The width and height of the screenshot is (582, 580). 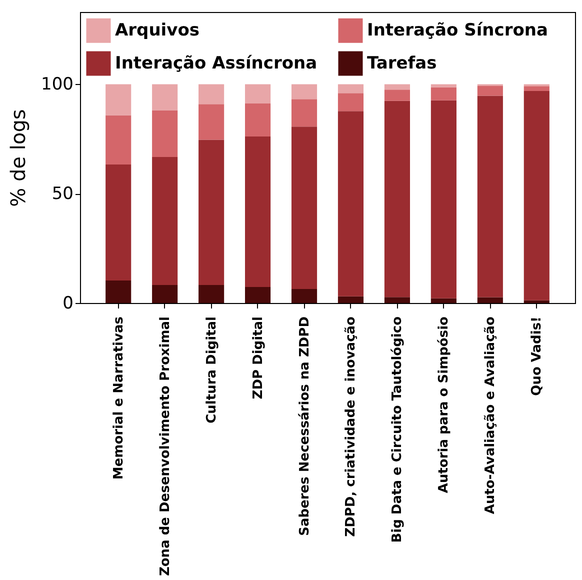 I want to click on legend-label: Arquivos, so click(x=157, y=30).